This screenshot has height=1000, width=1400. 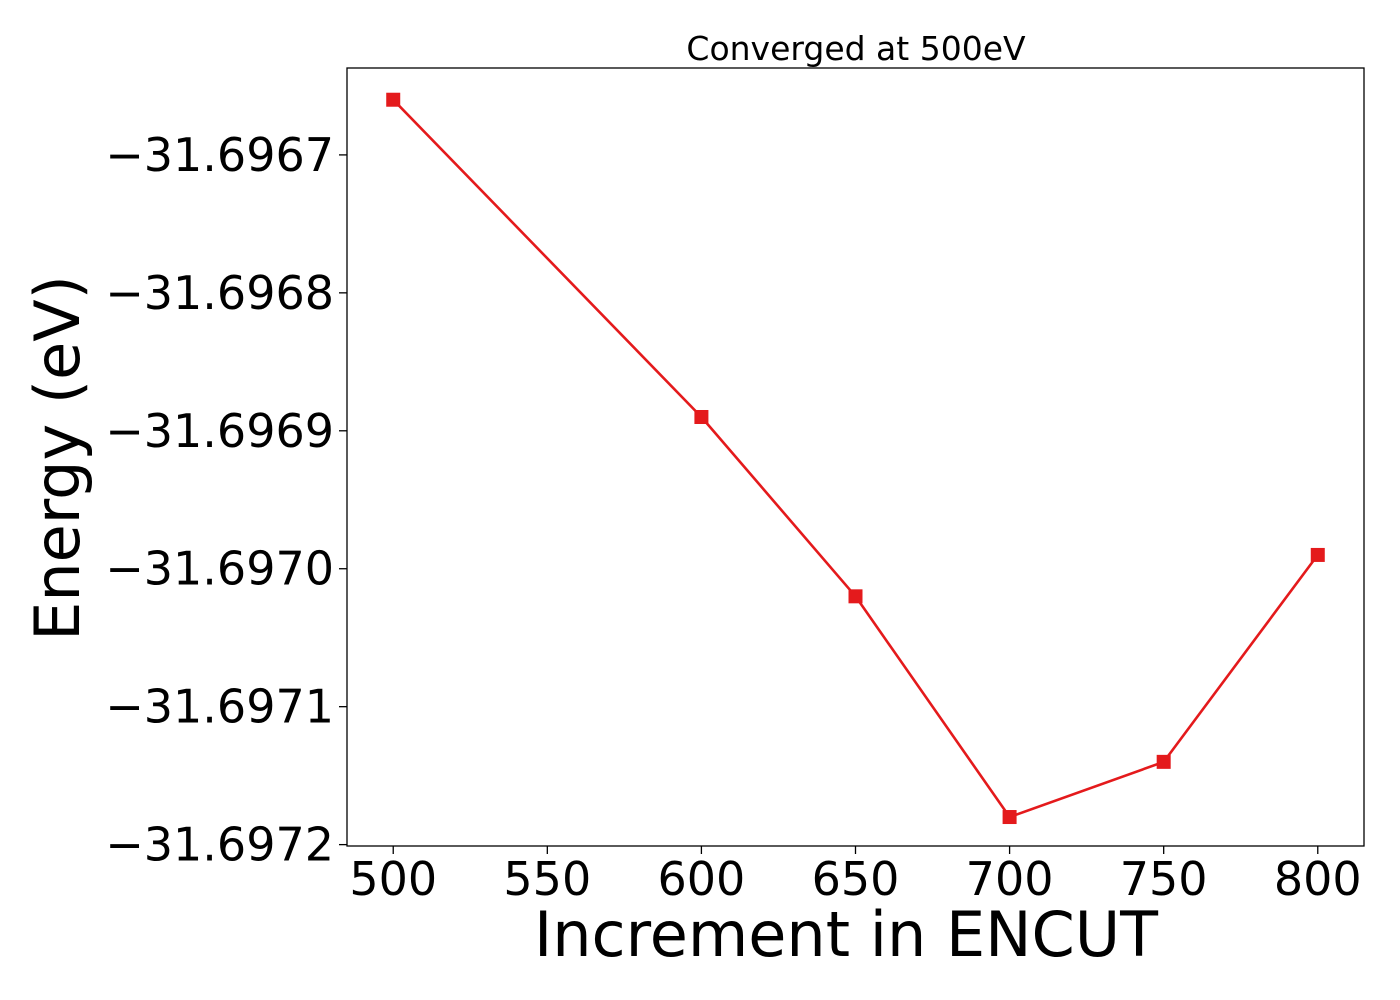 What do you see at coordinates (219, 293) in the screenshot?
I see `y-tick-label: −31.6968` at bounding box center [219, 293].